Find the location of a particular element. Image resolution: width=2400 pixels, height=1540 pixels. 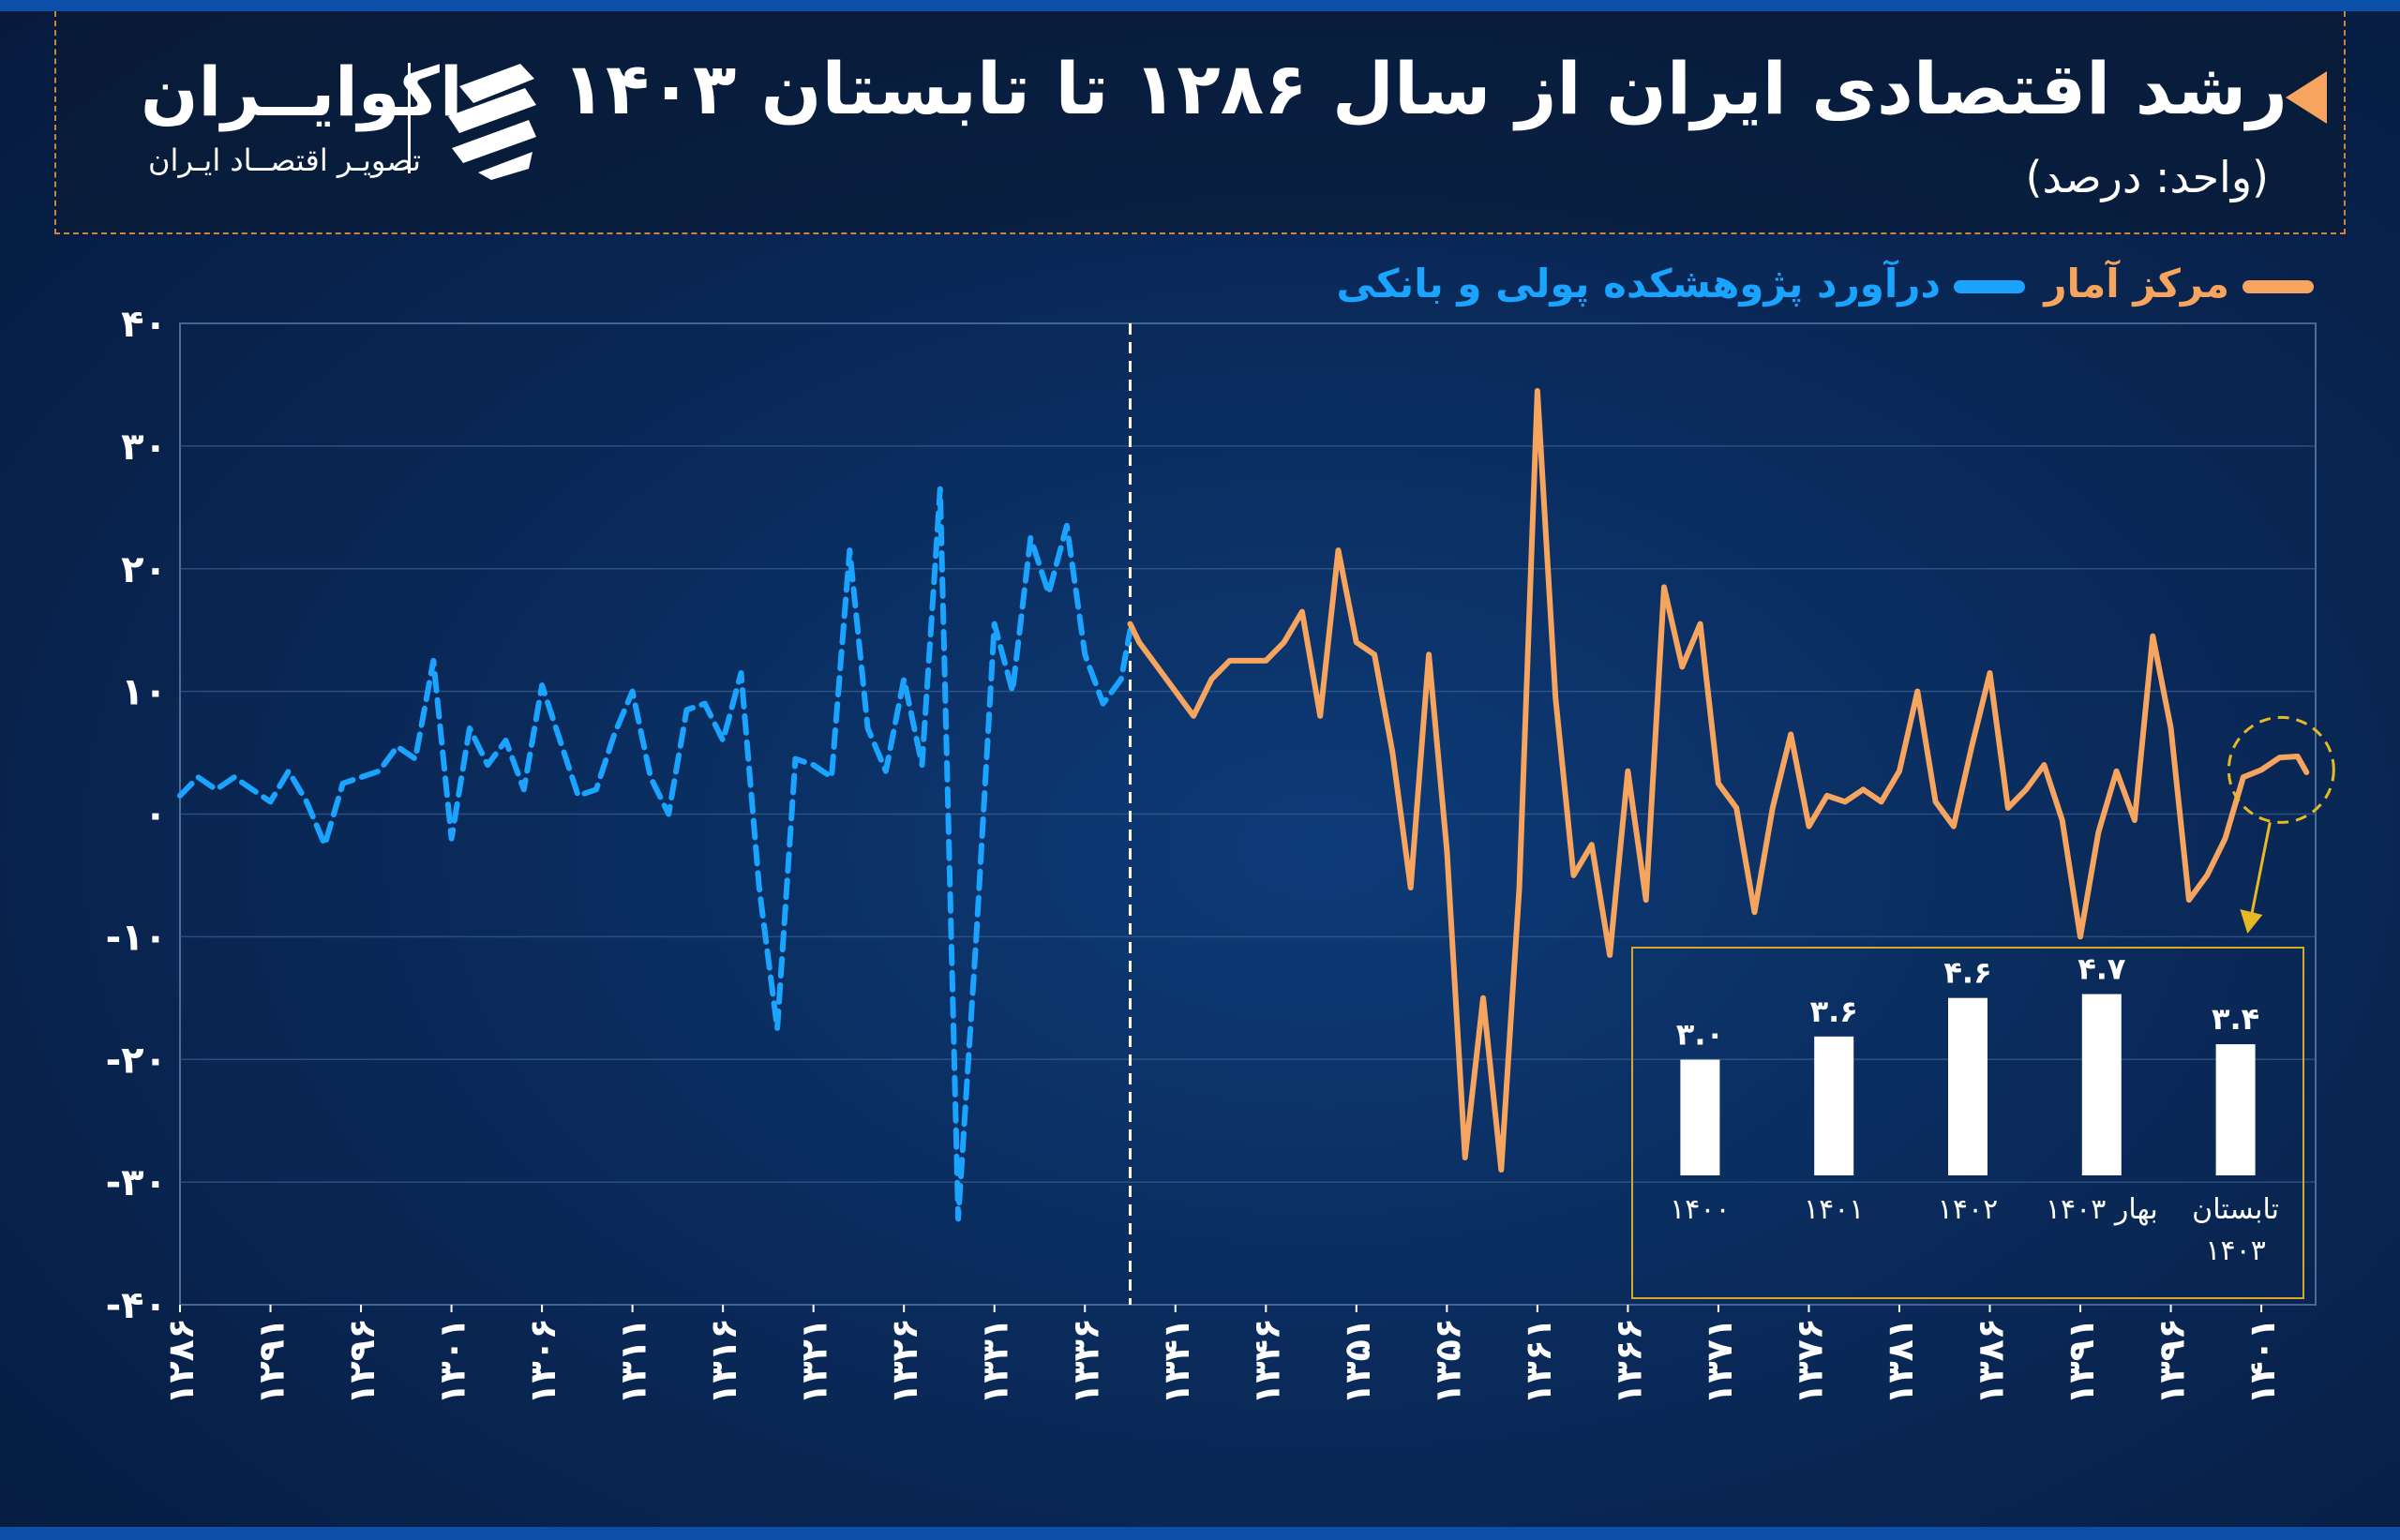

brand-tagline: تصویـر اقتصــاد ایـران is located at coordinates (285, 160).